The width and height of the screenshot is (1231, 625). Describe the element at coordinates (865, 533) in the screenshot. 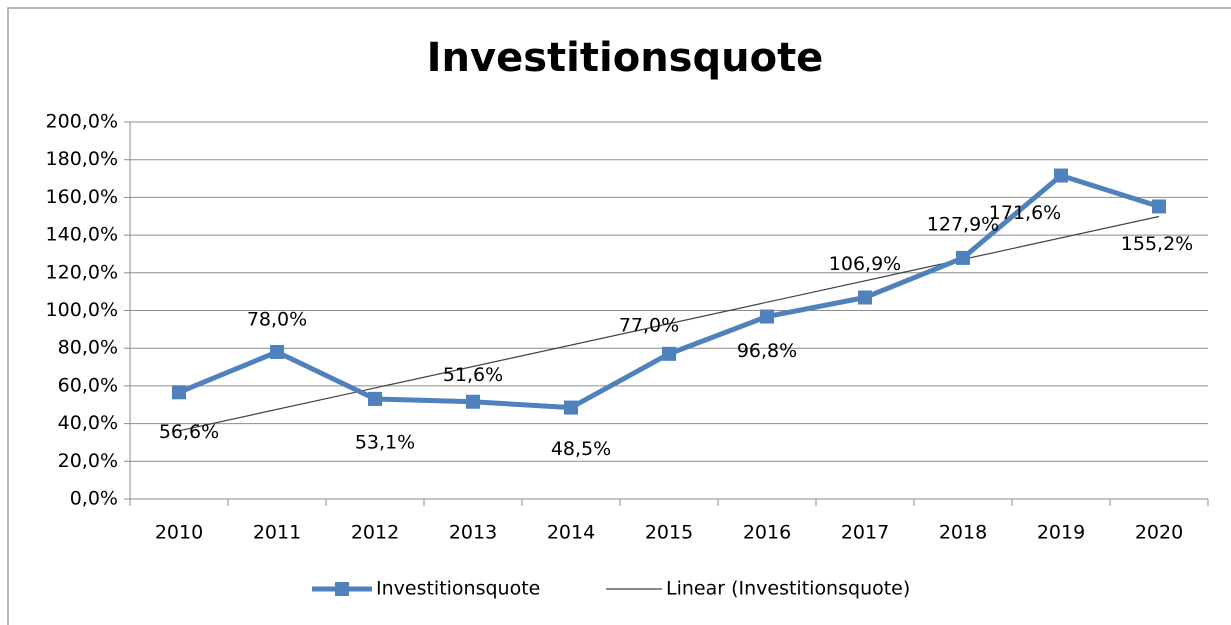

I see `x-tick-label: 2017` at that location.